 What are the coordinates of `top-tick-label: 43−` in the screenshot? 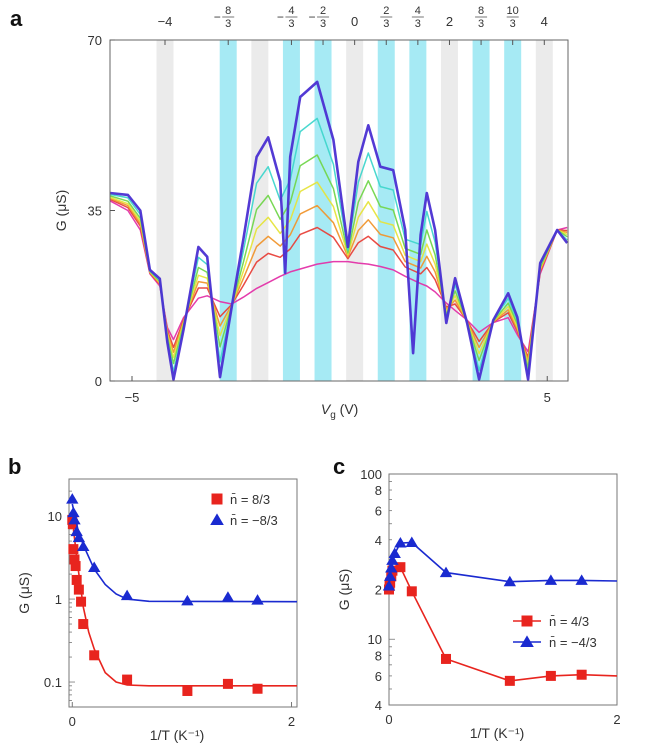 It's located at (287, 17).